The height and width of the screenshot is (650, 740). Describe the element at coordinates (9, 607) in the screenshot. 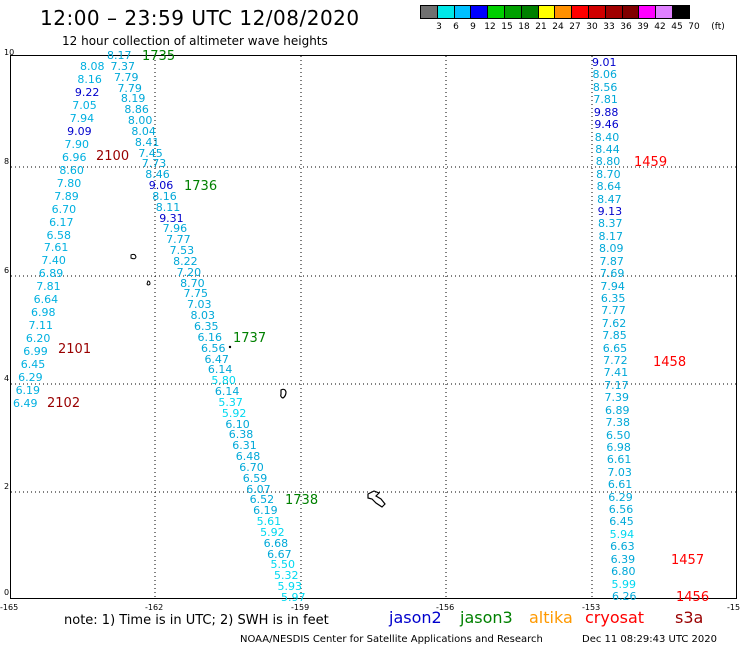

I see `x-tick-label: -165` at that location.